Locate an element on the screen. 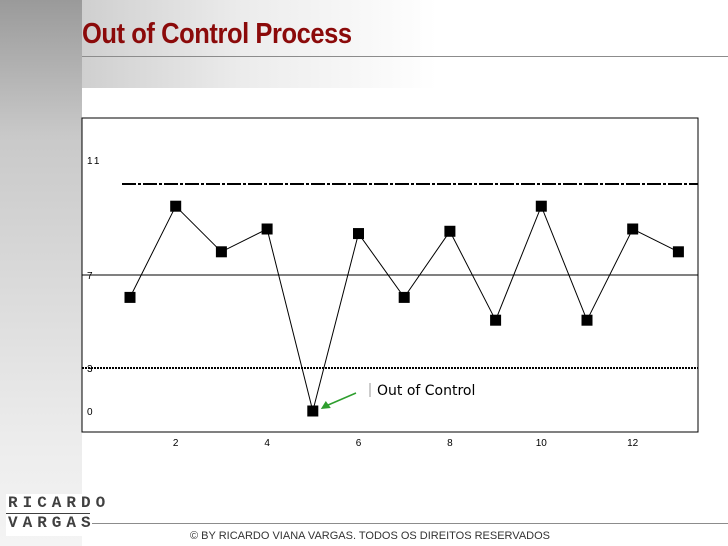 This screenshot has height=546, width=728. background-top-band is located at coordinates (405, 44).